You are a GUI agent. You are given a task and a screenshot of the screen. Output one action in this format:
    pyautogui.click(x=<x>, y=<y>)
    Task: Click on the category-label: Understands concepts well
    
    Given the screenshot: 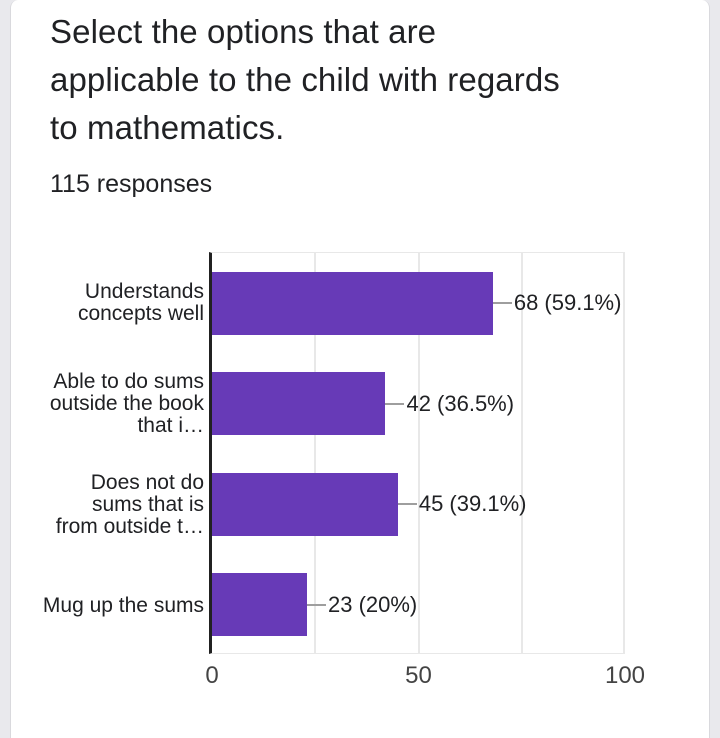 What is the action you would take?
    pyautogui.click(x=129, y=302)
    